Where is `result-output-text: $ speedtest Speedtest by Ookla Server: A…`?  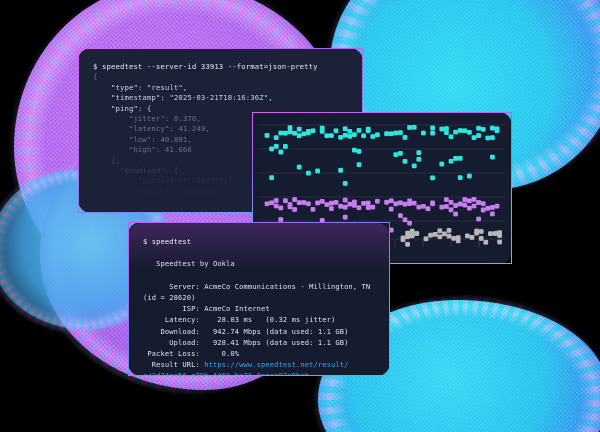
result-output-text: $ speedtest Speedtest by Ookla Server: A… is located at coordinates (257, 306).